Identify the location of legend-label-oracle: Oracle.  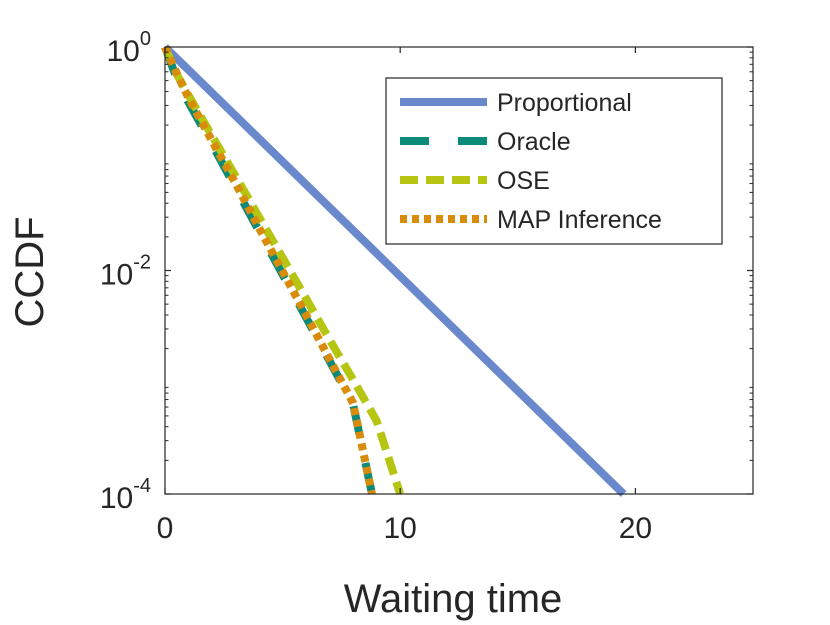
(534, 142).